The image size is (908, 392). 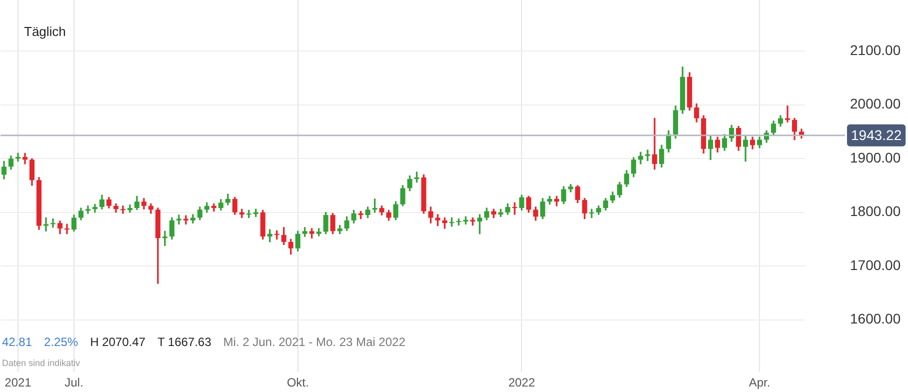 I want to click on x-tick-label: 2022, so click(x=522, y=383).